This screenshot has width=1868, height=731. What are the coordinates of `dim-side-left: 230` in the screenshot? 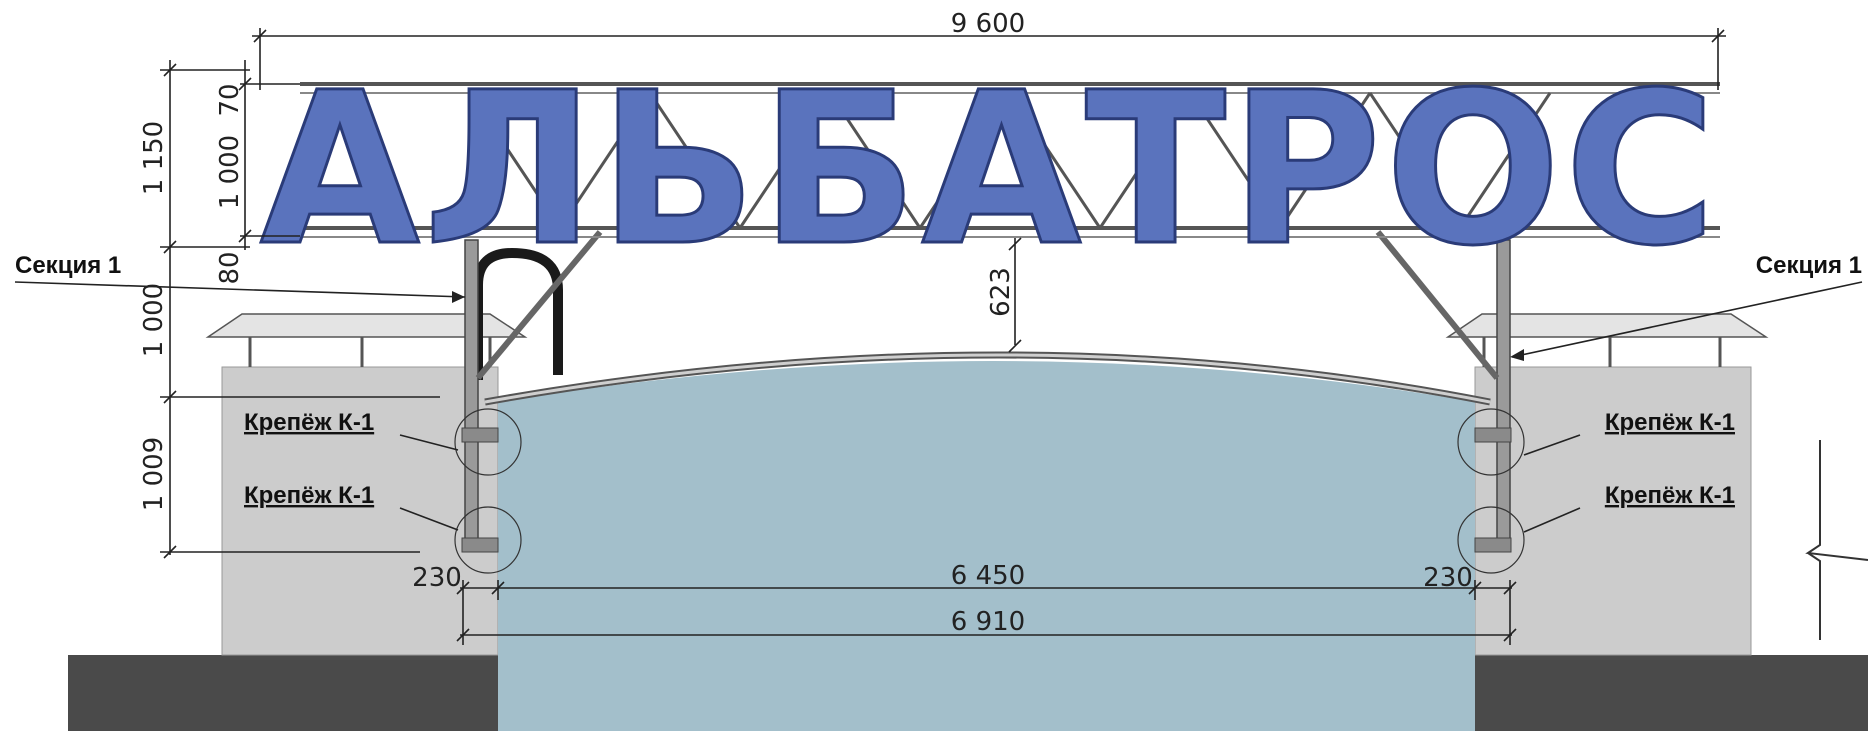 It's located at (437, 578).